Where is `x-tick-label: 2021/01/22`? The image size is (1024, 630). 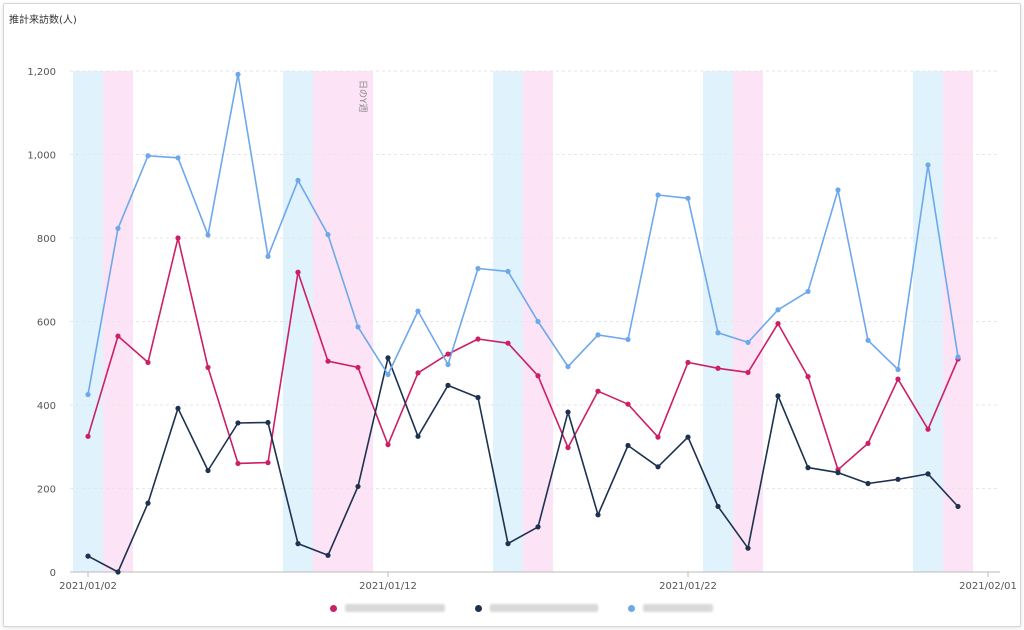
x-tick-label: 2021/01/22 is located at coordinates (688, 586).